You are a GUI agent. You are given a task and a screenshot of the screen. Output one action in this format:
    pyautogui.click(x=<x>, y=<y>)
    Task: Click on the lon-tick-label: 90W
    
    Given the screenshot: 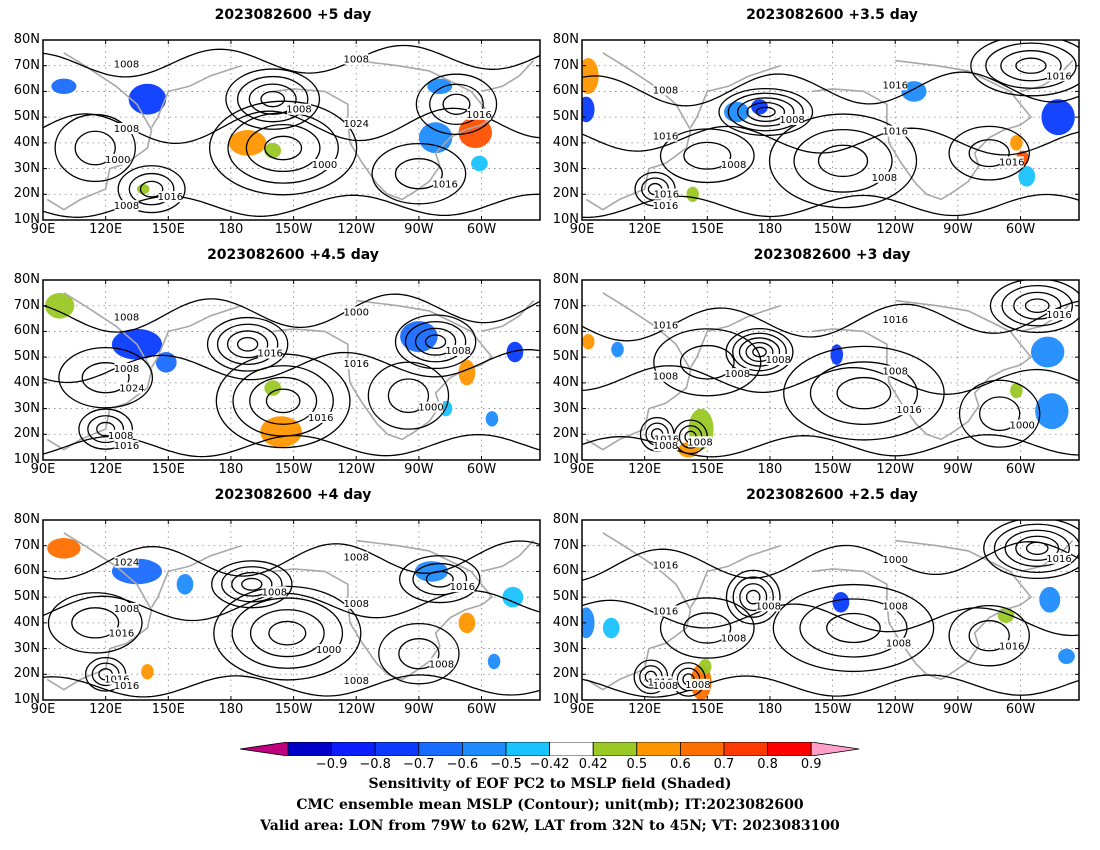 What is the action you would take?
    pyautogui.click(x=958, y=469)
    